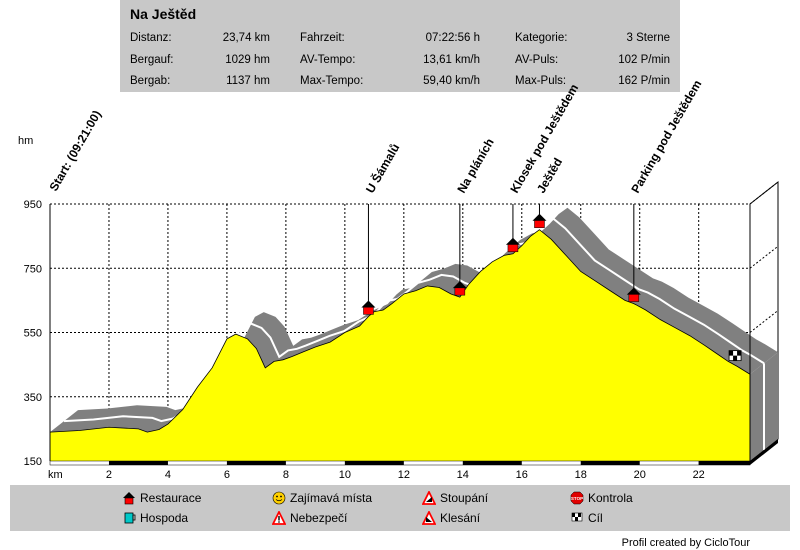 This screenshot has height=550, width=800. Describe the element at coordinates (248, 81) in the screenshot. I see `stat-value: 1137 hm` at that location.